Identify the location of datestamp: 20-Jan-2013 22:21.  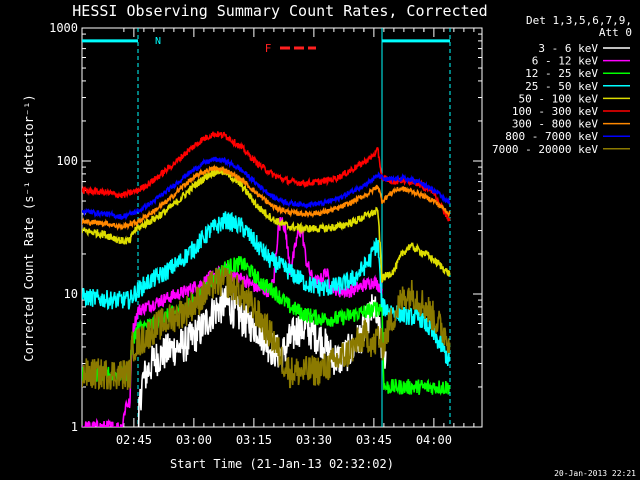
(595, 473).